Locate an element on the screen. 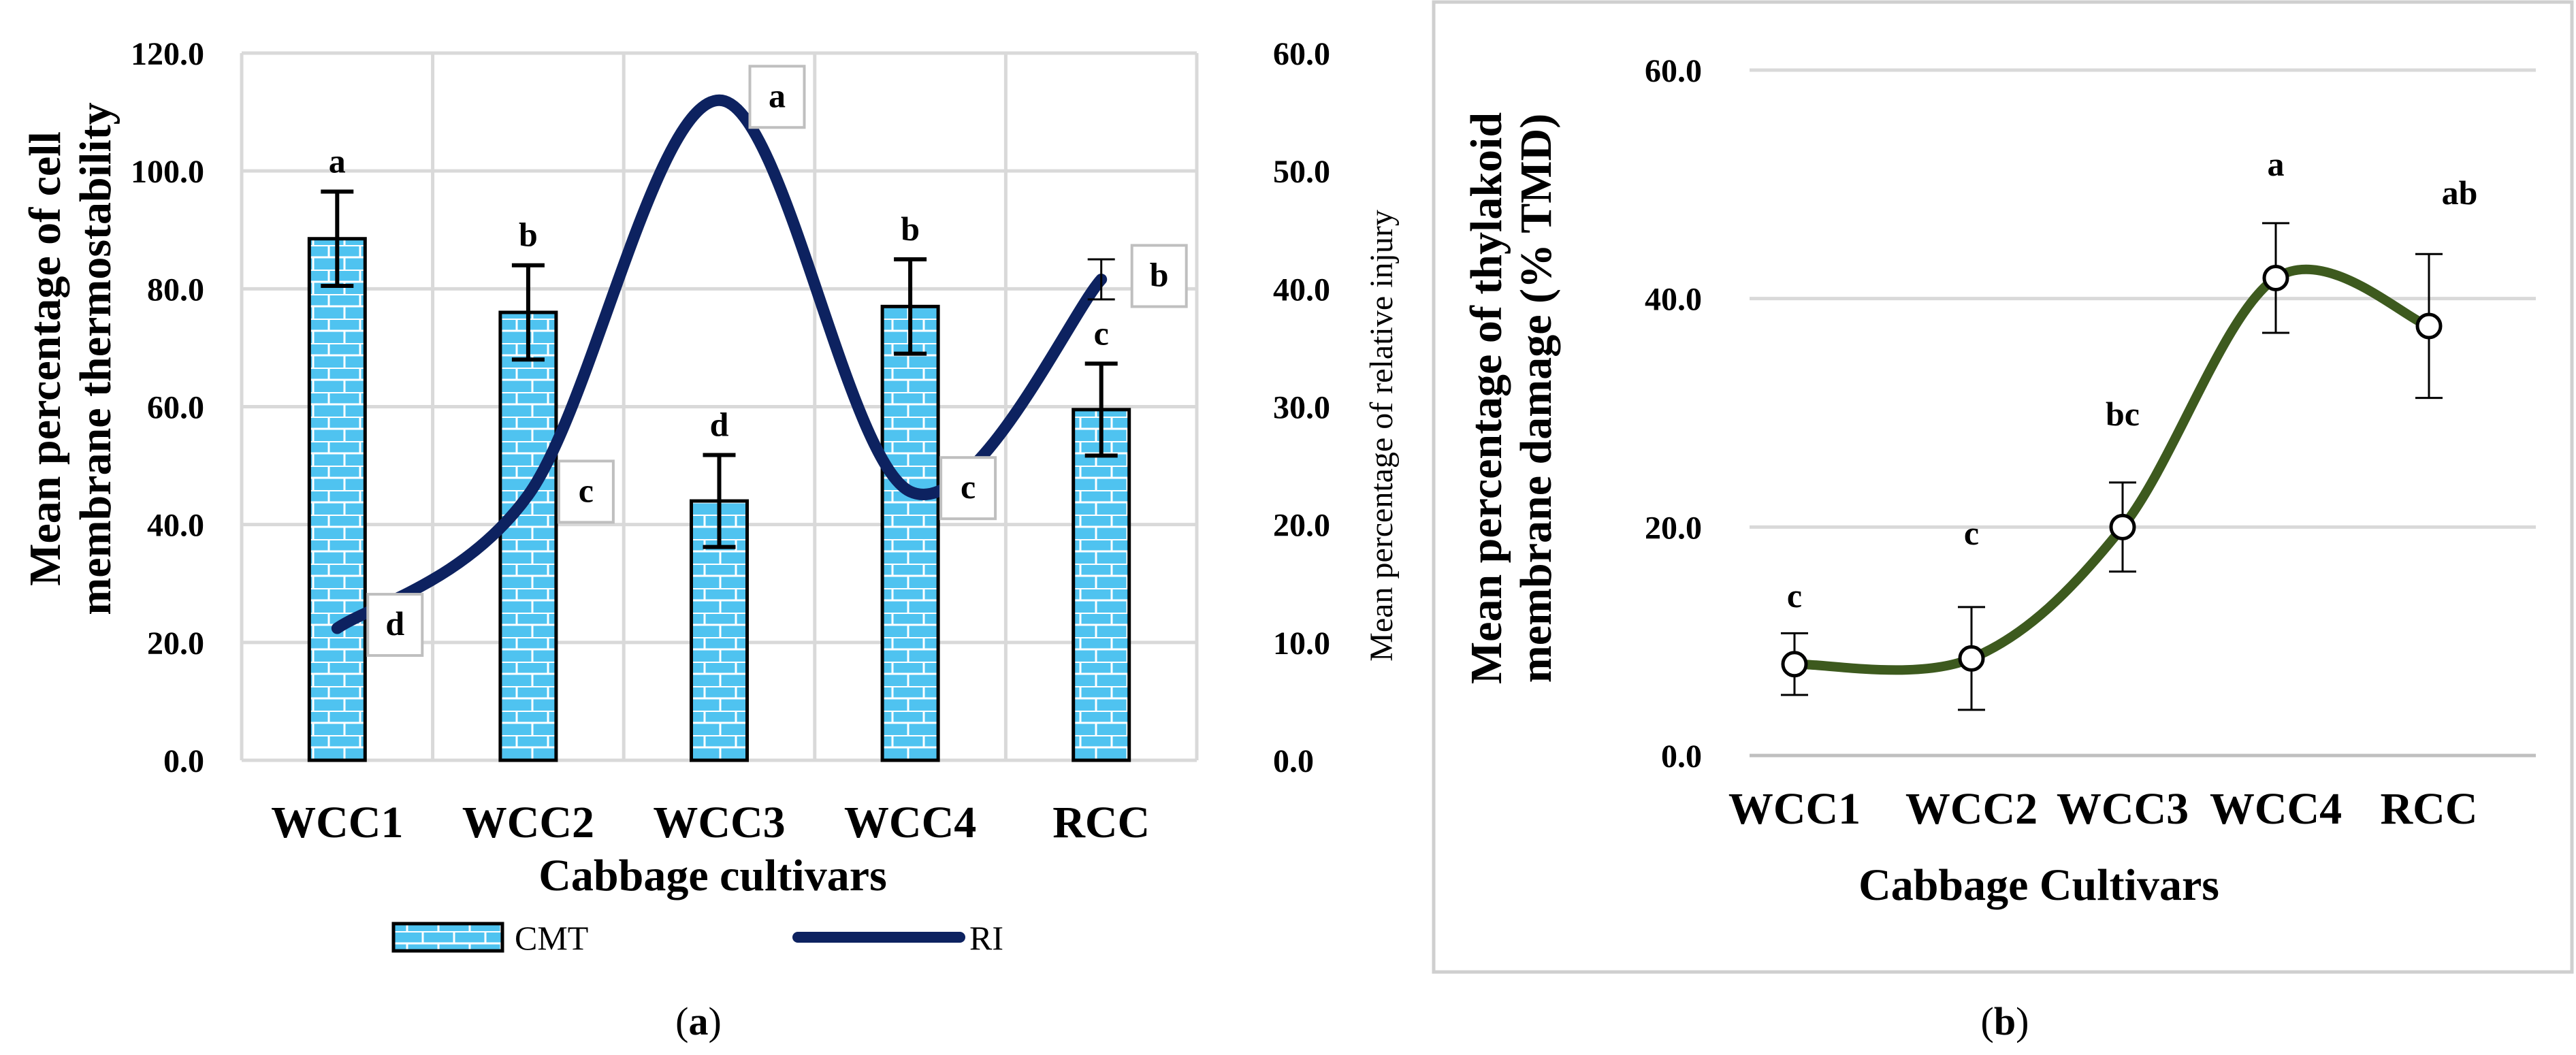 The height and width of the screenshot is (1055, 2576). panel-b-caption: (b) is located at coordinates (2005, 1021).